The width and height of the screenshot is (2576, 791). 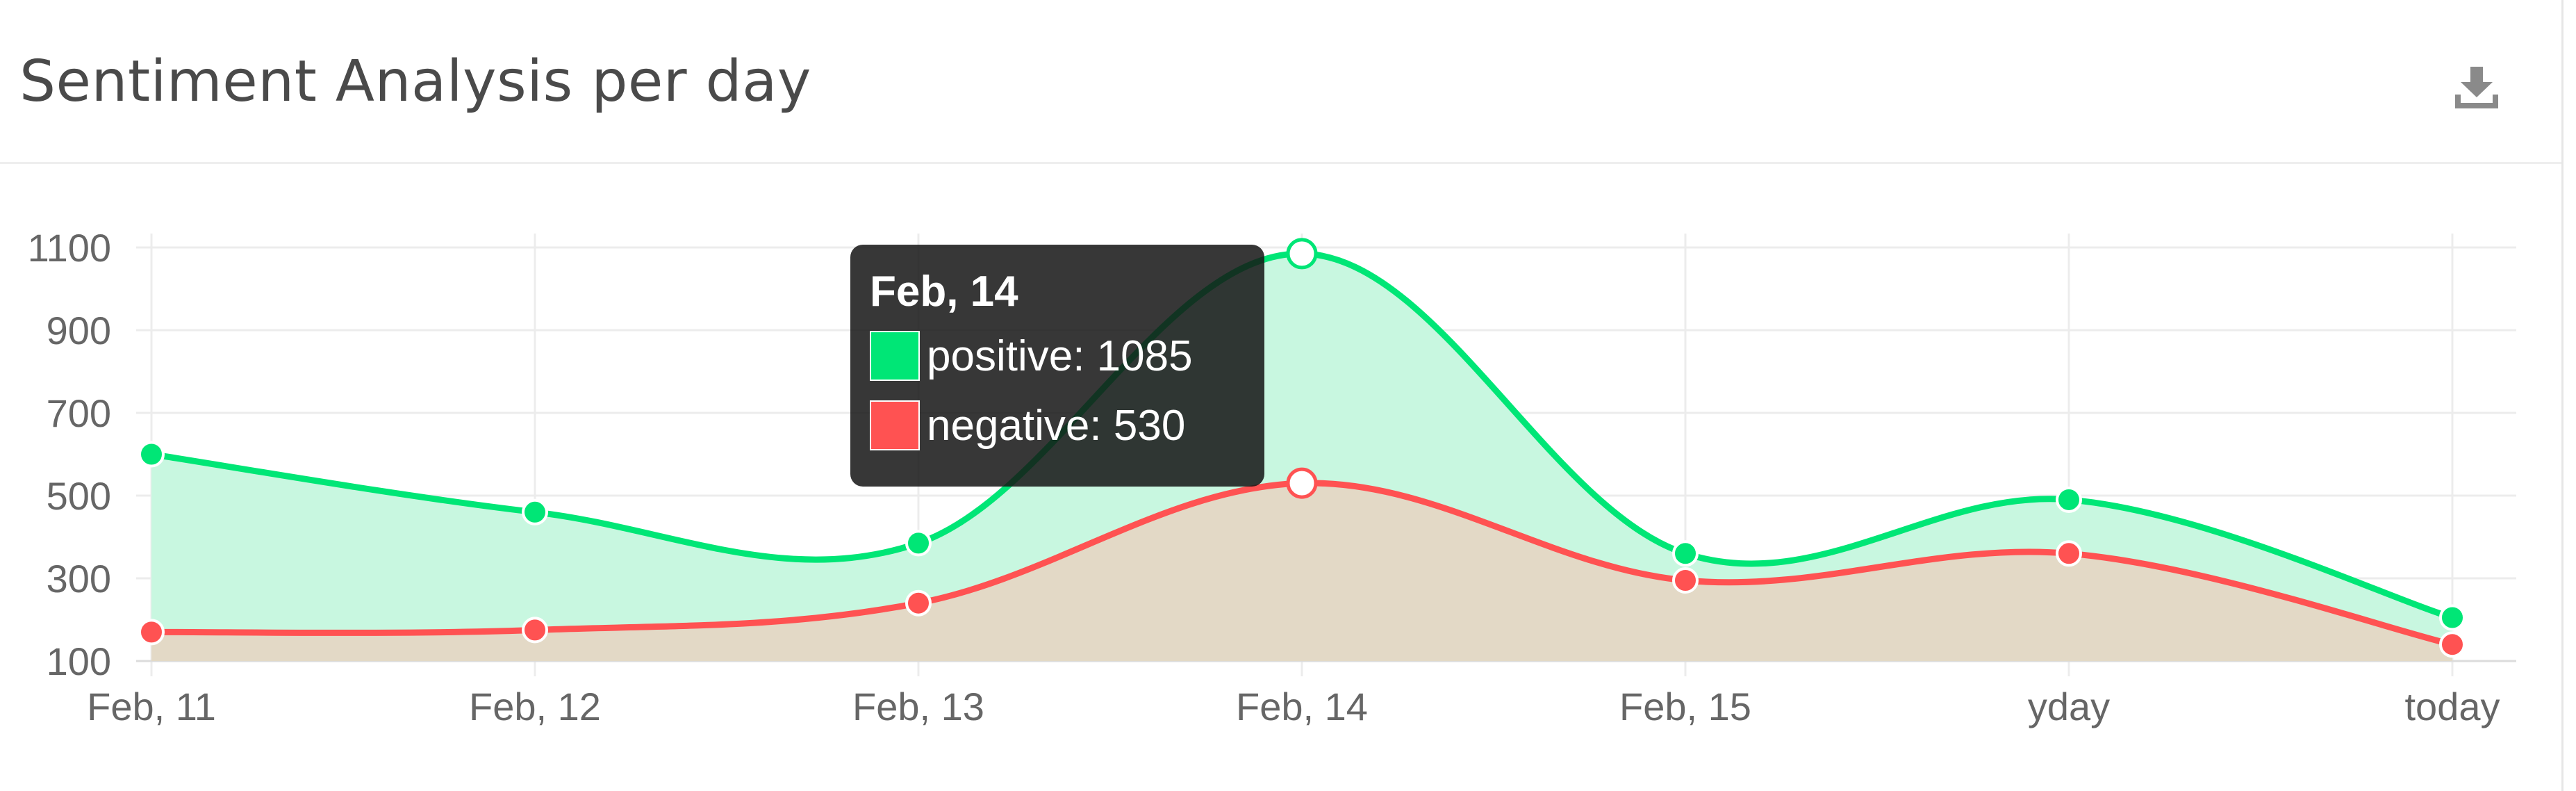 What do you see at coordinates (79, 413) in the screenshot?
I see `y-tick-label: 700` at bounding box center [79, 413].